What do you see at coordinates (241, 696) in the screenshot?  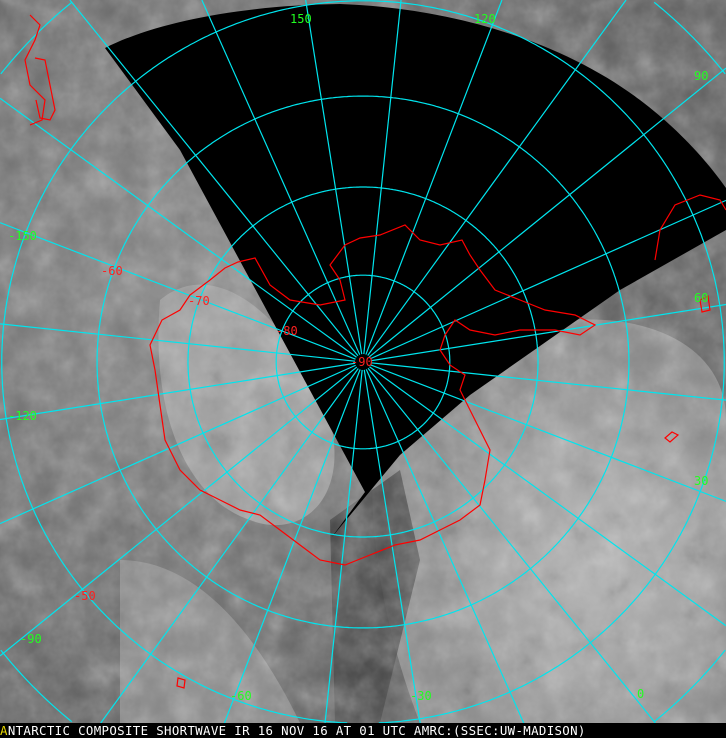 I see `longitude-label: -60` at bounding box center [241, 696].